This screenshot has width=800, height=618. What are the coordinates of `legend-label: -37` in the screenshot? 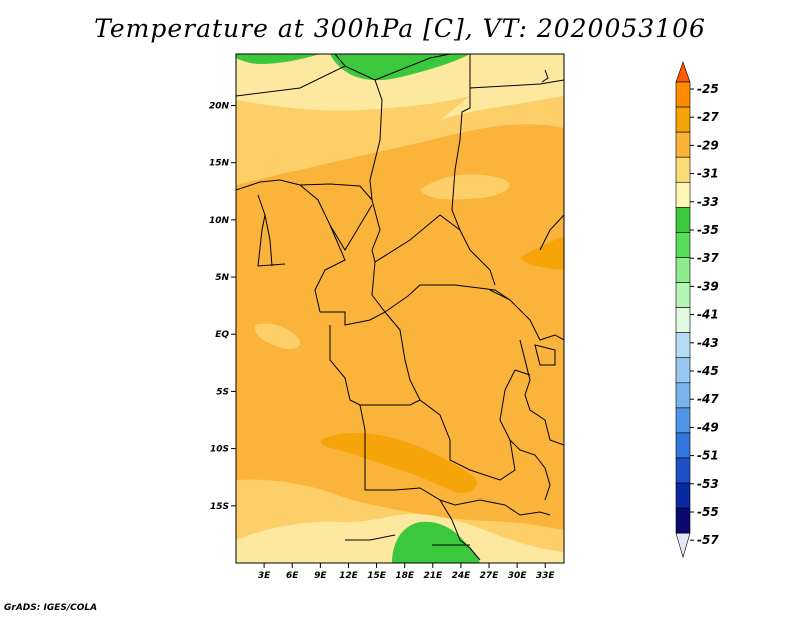 It's located at (708, 258).